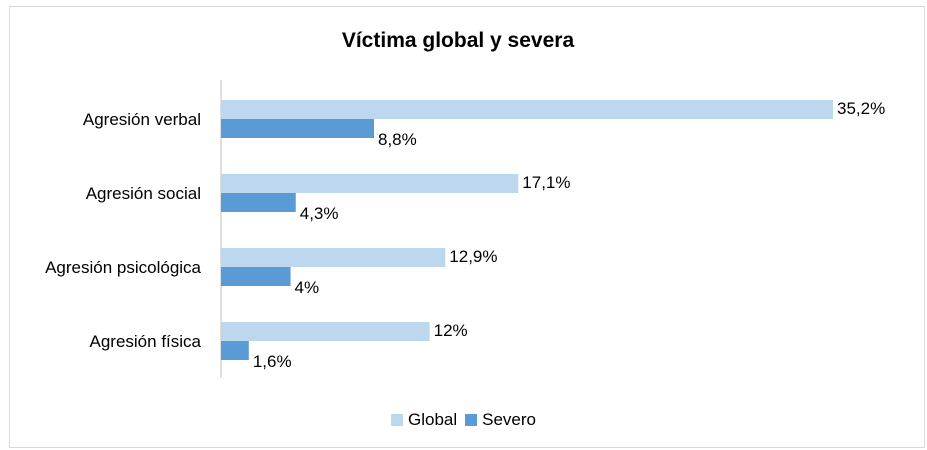  What do you see at coordinates (143, 193) in the screenshot?
I see `category-label-agresion-social: Agresión social` at bounding box center [143, 193].